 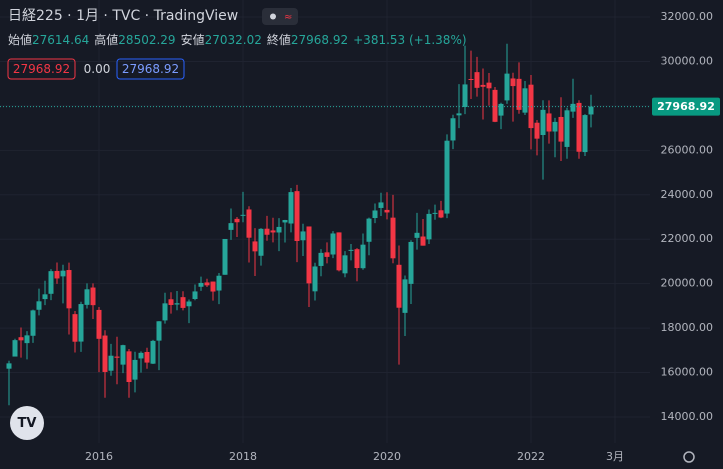 I want to click on ohlc-label: 終値, so click(x=279, y=39).